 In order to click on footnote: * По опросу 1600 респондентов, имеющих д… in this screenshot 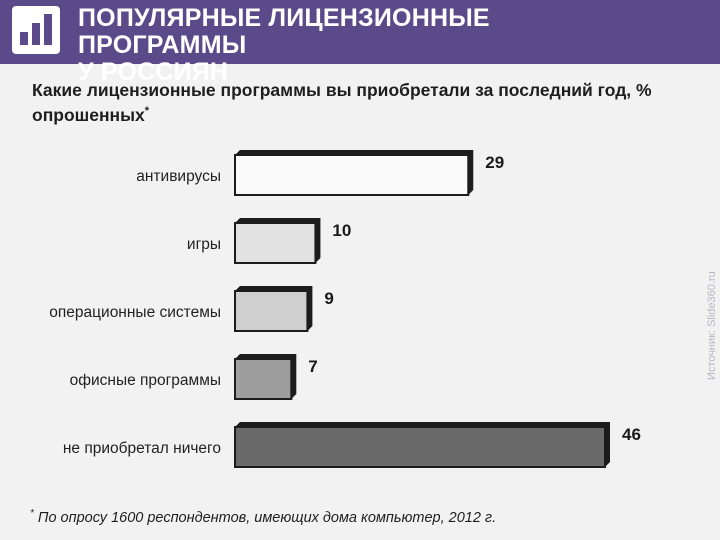, I will do `click(340, 517)`.